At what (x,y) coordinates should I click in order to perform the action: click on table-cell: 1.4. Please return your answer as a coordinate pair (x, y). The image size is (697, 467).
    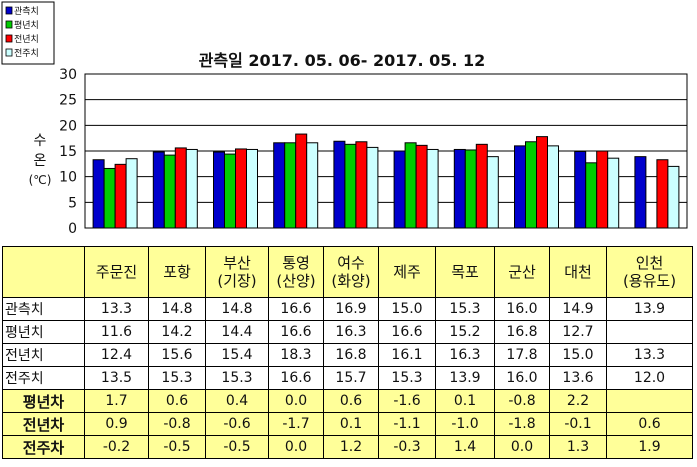
    Looking at the image, I should click on (465, 447).